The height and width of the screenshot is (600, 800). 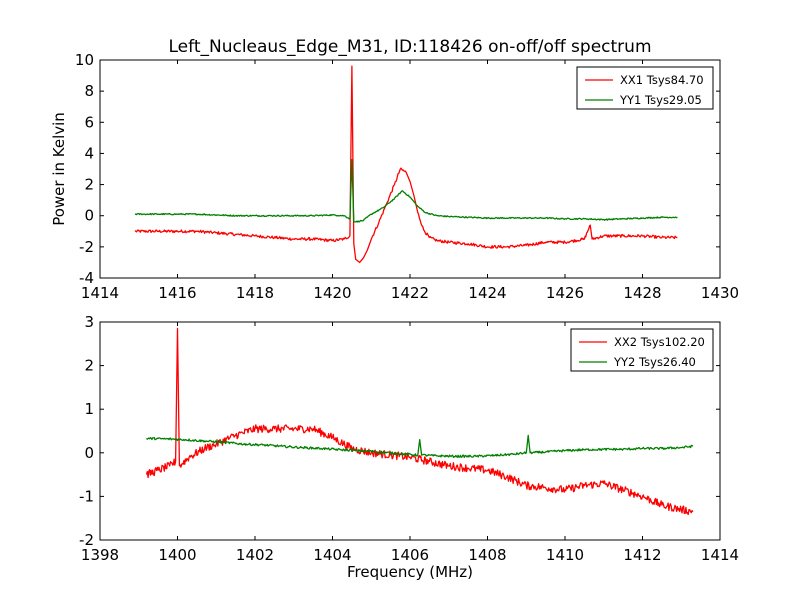 I want to click on series-line-yy2, so click(x=420, y=446).